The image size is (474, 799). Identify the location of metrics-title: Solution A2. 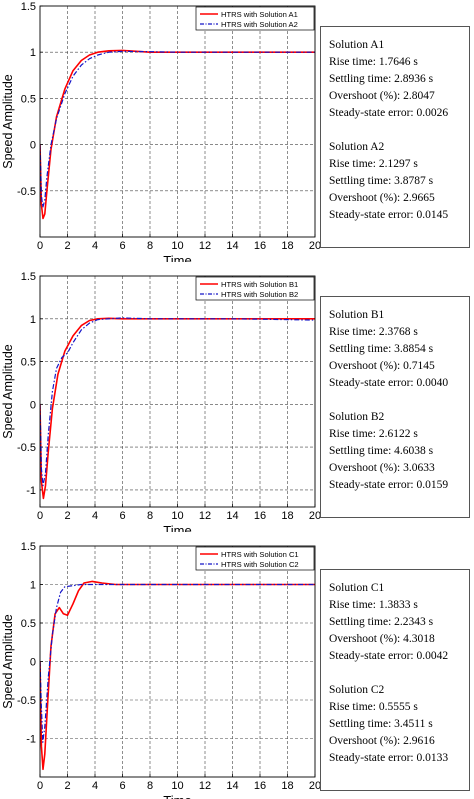
(357, 147).